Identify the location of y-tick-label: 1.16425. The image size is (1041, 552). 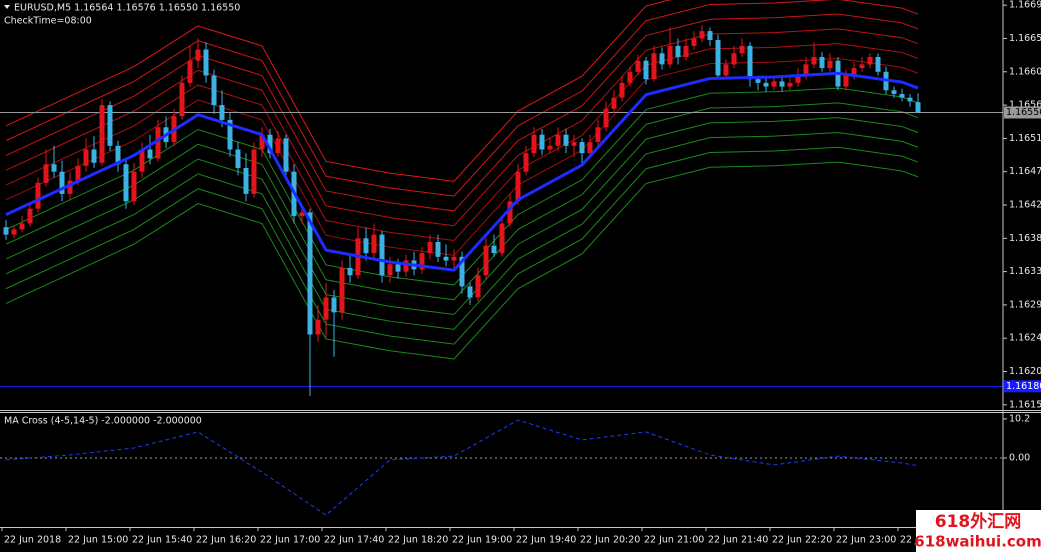
(1025, 205).